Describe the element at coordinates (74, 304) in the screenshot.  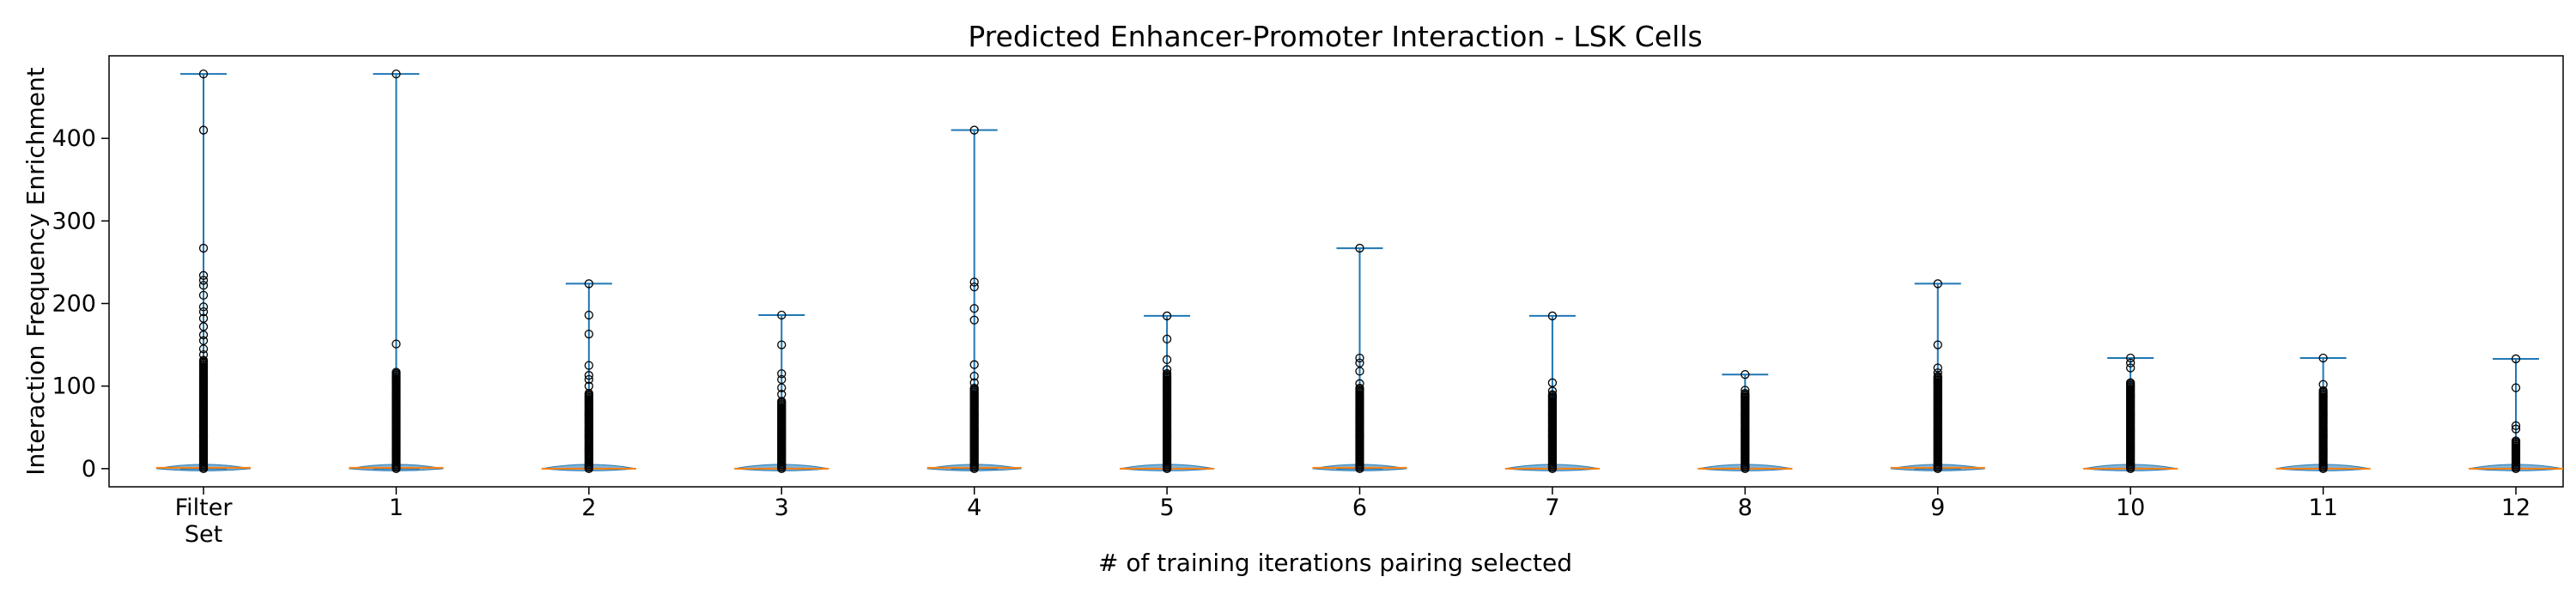
I see `y-tick-label: 200` at that location.